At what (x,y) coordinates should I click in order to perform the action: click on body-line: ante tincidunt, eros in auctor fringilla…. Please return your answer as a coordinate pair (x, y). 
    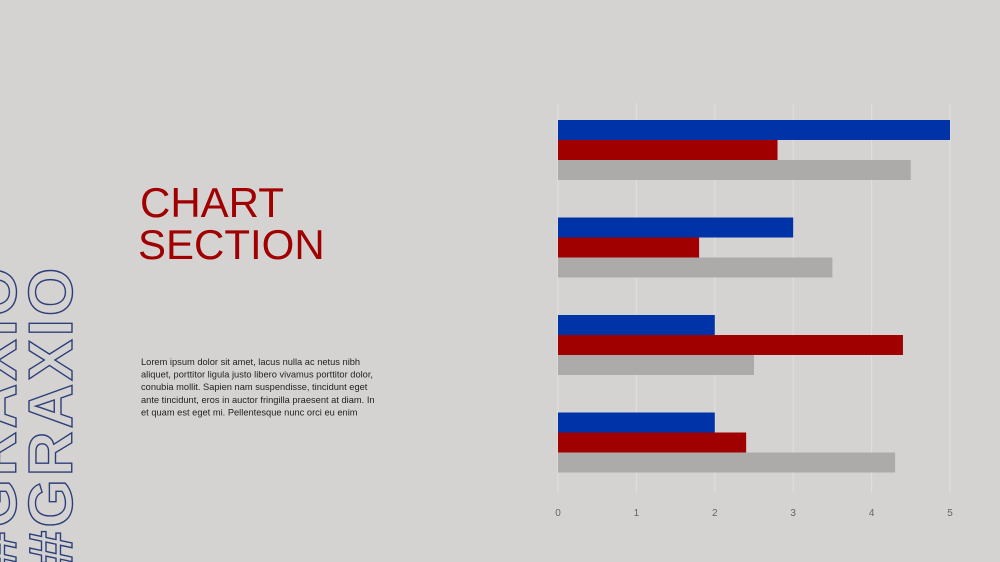
    Looking at the image, I should click on (258, 400).